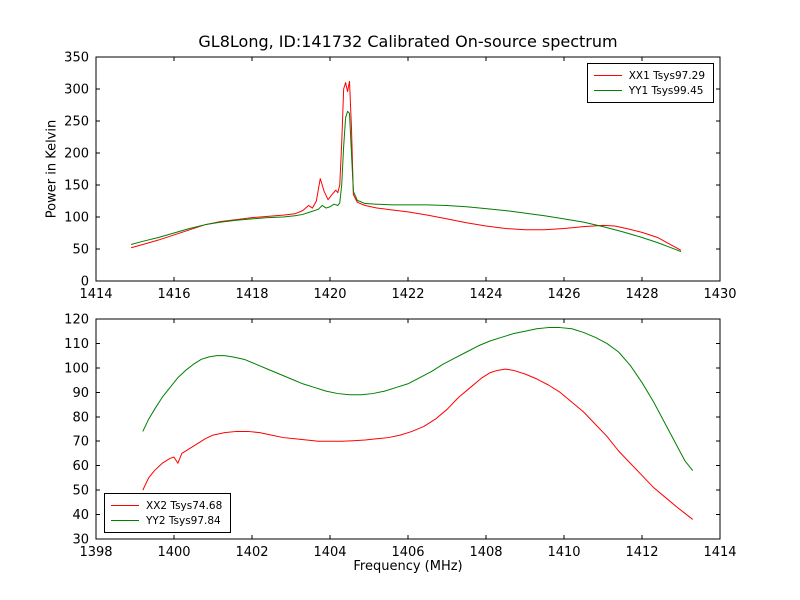 This screenshot has width=800, height=600. I want to click on x-tick-label: 1404, so click(329, 552).